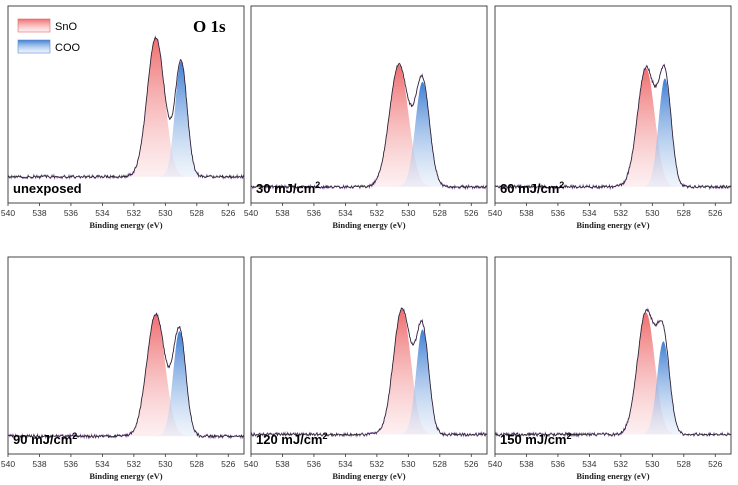 Image resolution: width=738 pixels, height=485 pixels. I want to click on condition-label: unexposed, so click(47, 188).